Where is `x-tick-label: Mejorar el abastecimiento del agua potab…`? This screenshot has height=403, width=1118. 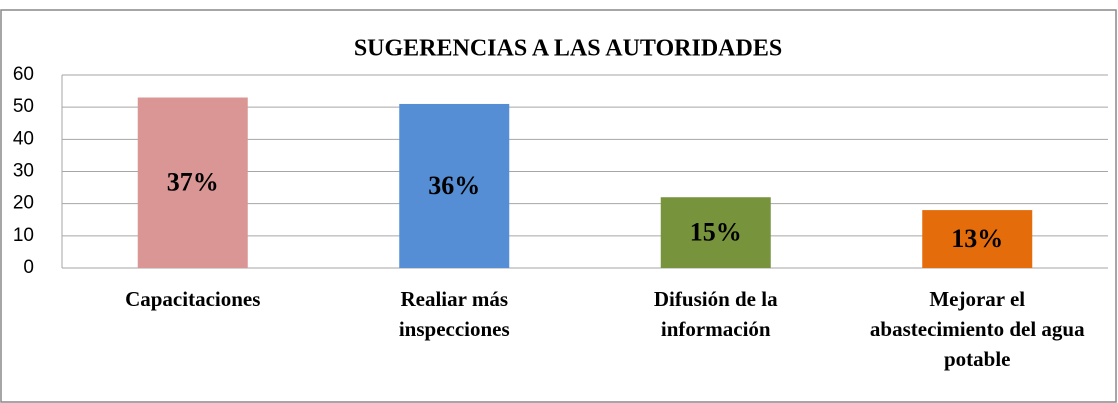 x-tick-label: Mejorar el abastecimiento del agua potab… is located at coordinates (977, 329).